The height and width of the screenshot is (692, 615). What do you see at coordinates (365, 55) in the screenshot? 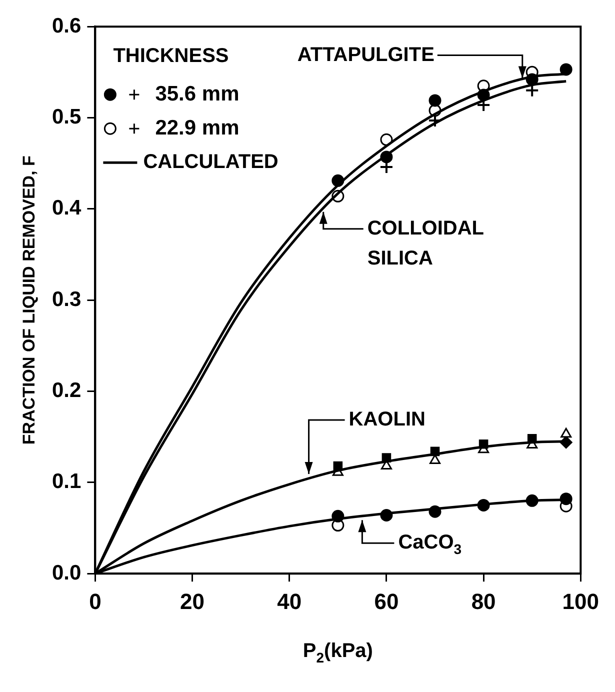
I see `annotation: ATTAPULGITE` at bounding box center [365, 55].